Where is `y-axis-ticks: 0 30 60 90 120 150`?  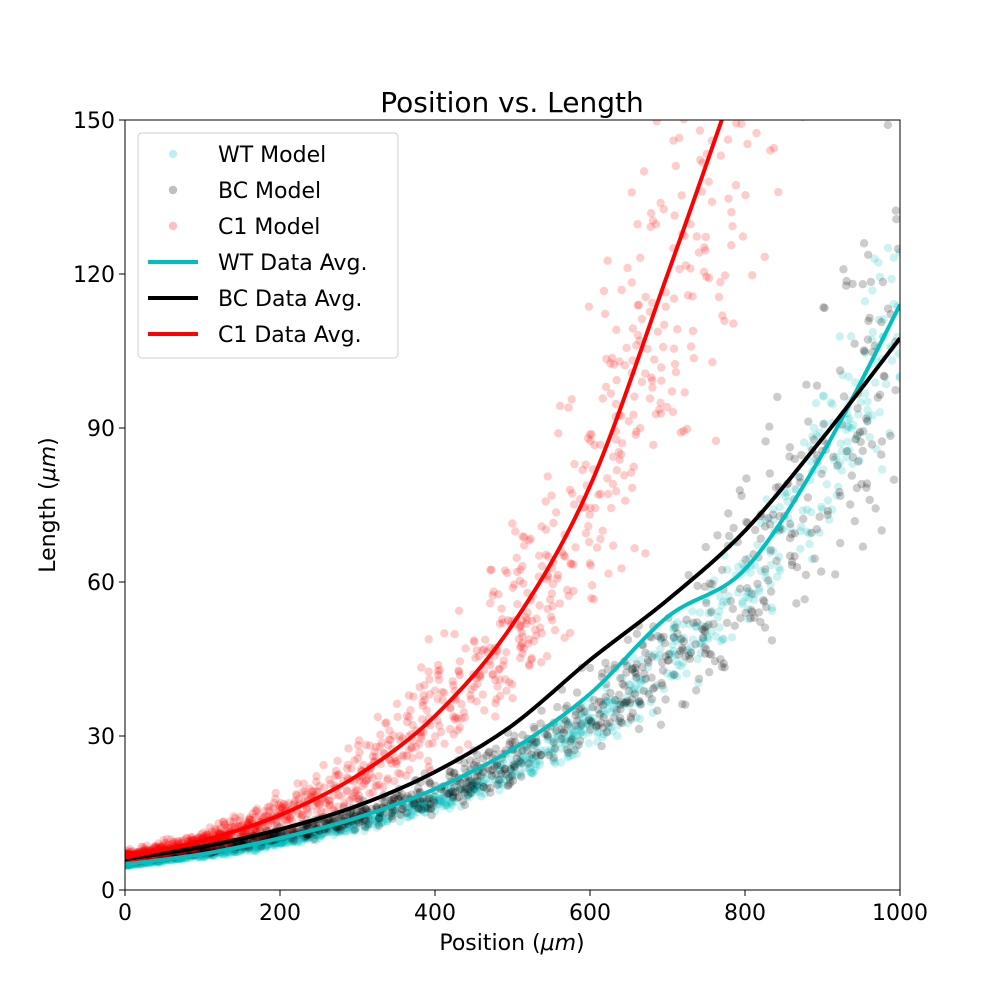 y-axis-ticks: 0 30 60 90 120 150 is located at coordinates (99, 506).